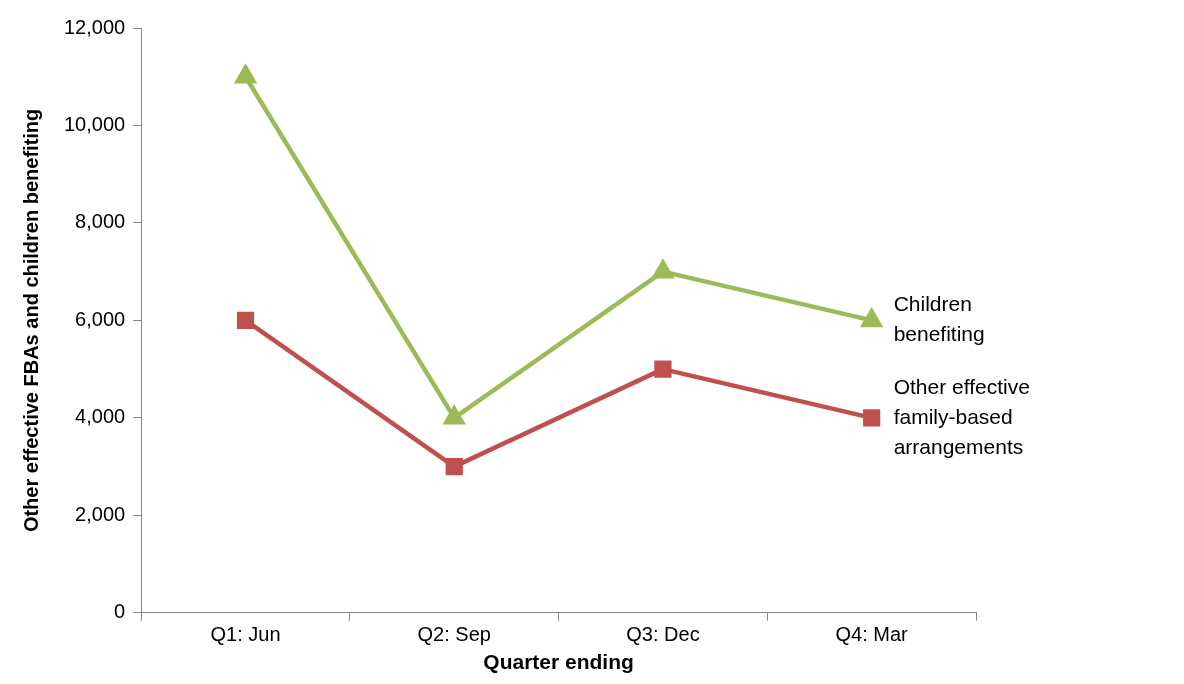 Image resolution: width=1184 pixels, height=684 pixels. What do you see at coordinates (872, 634) in the screenshot?
I see `x-tick-label: Q4: Mar` at bounding box center [872, 634].